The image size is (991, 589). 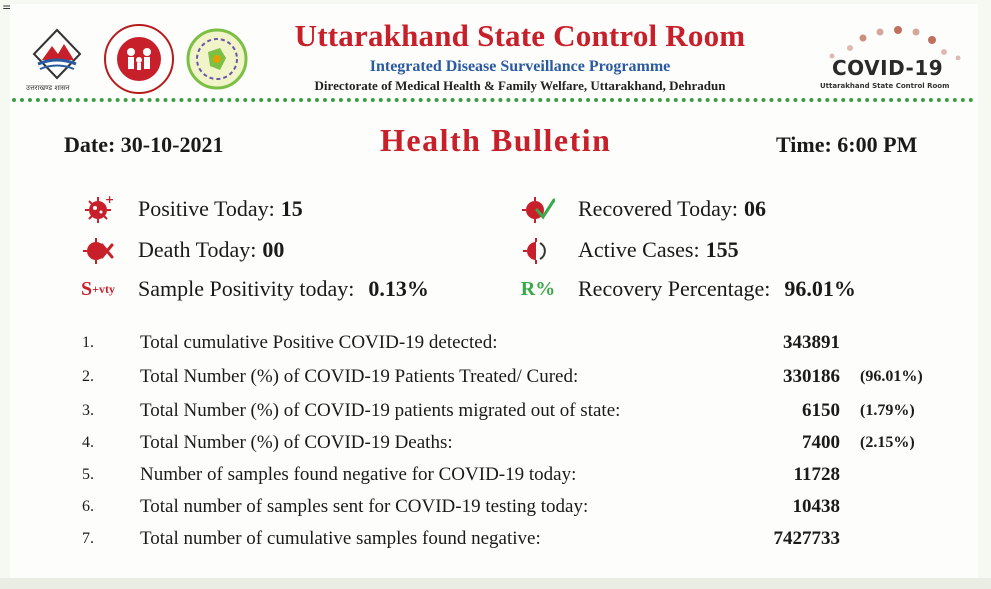 I want to click on virus-cross-icon, so click(x=98, y=250).